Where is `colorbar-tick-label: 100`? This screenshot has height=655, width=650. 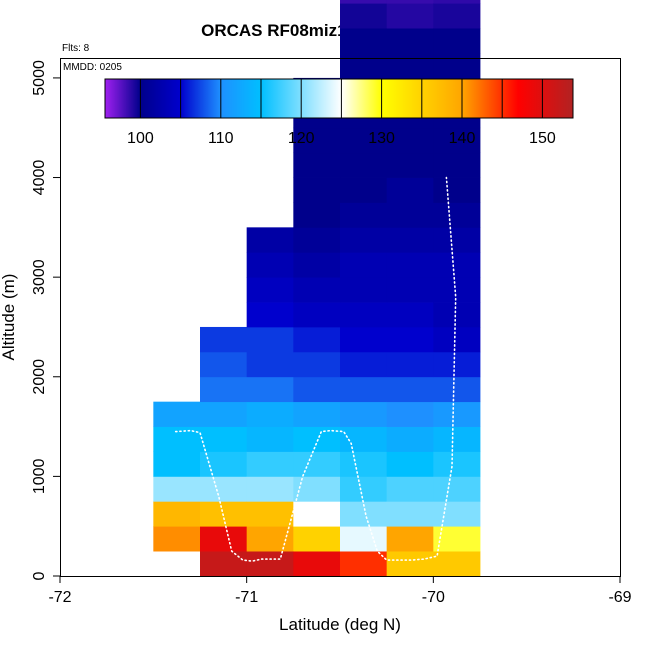
colorbar-tick-label: 100 is located at coordinates (140, 138).